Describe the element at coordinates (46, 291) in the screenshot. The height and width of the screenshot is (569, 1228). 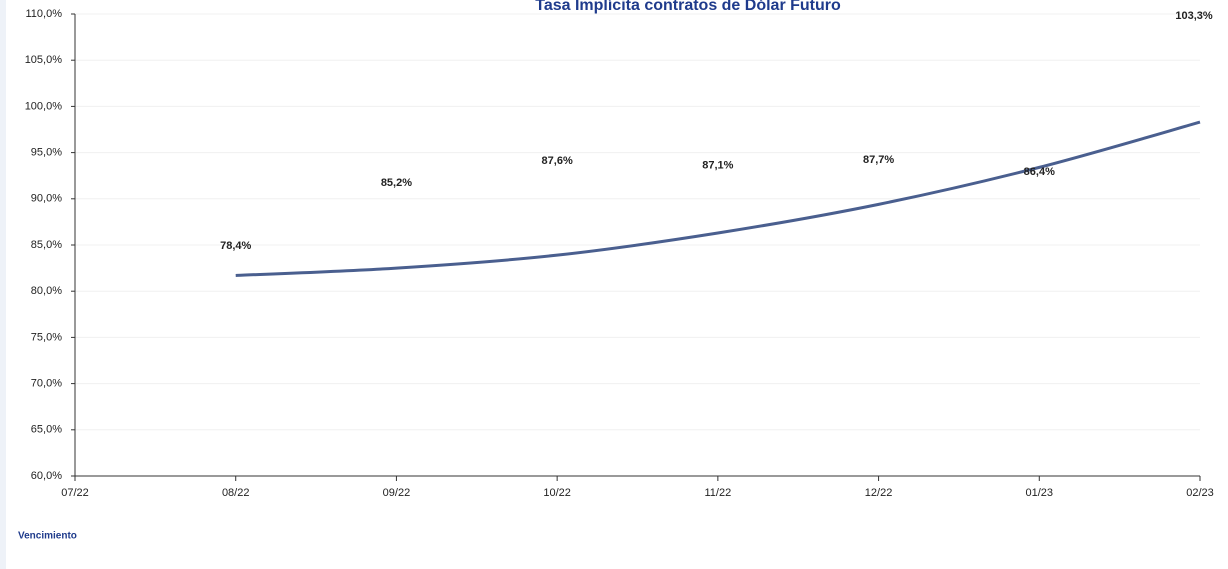
I see `y-tick-label: 80,0%` at that location.